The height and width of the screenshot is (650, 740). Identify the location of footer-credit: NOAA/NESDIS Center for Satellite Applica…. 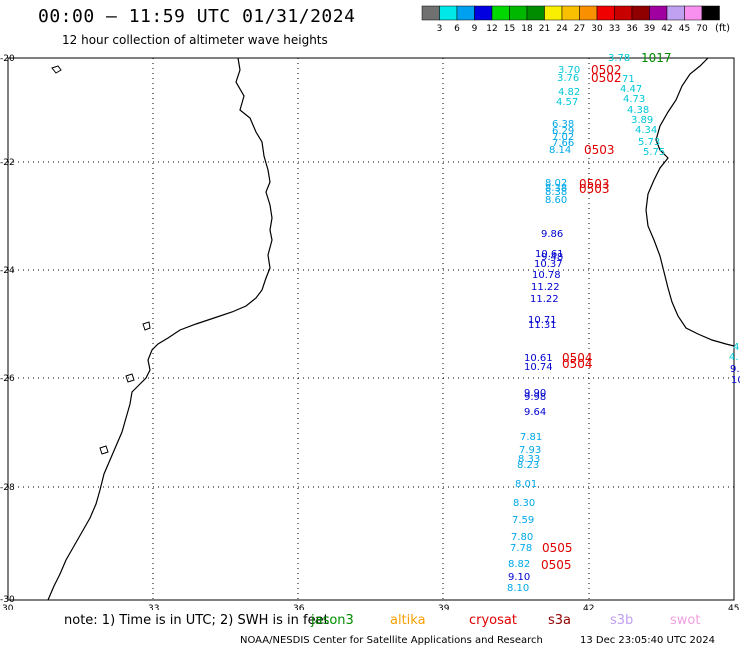
(391, 640).